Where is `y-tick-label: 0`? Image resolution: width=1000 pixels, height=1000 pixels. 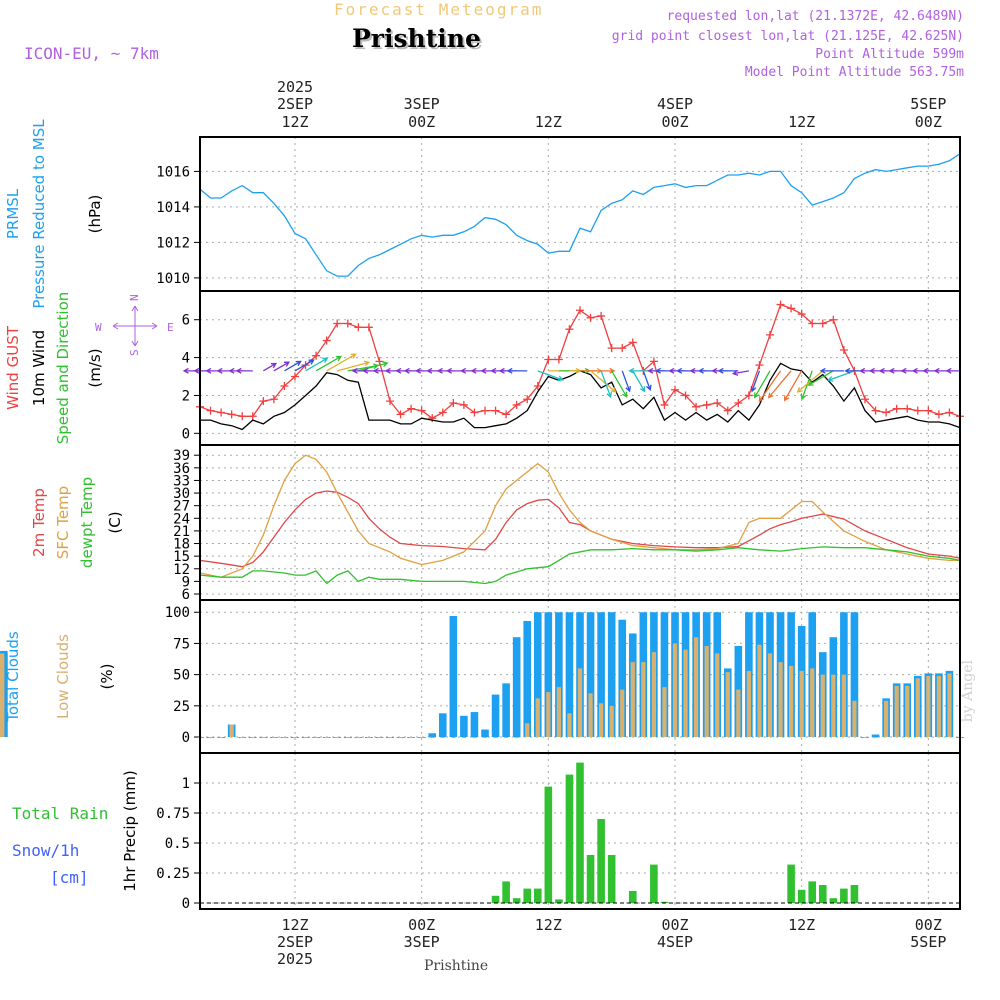 y-tick-label: 0 is located at coordinates (186, 738).